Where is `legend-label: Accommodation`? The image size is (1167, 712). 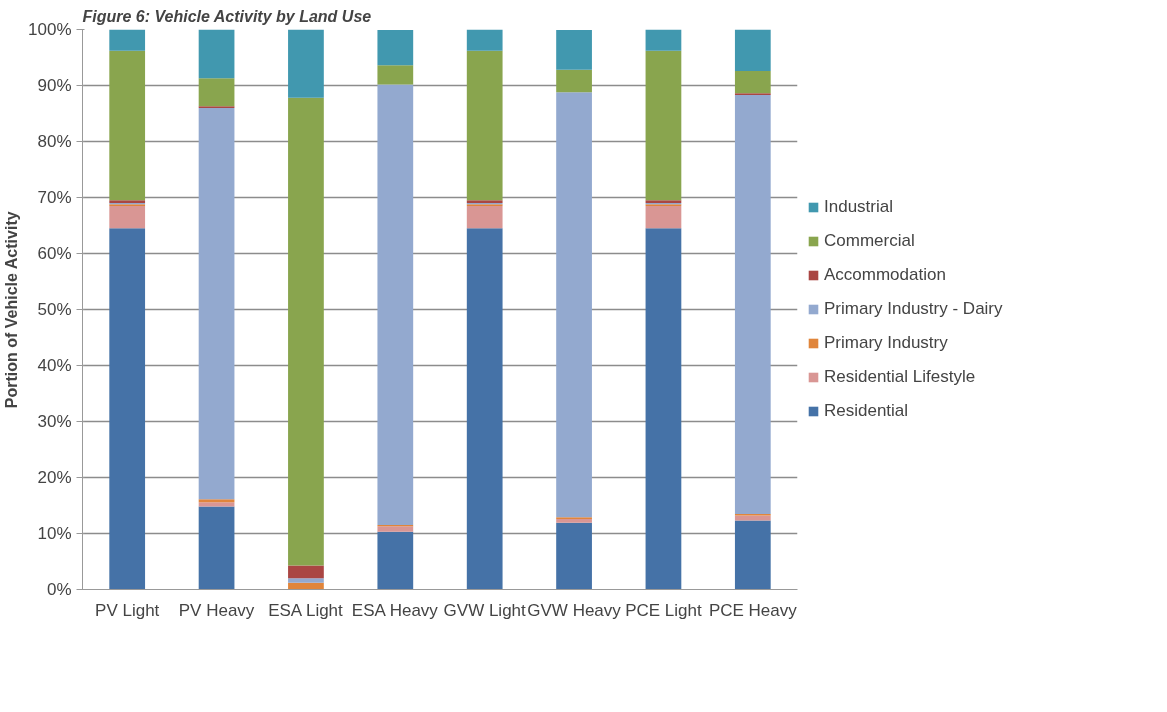
legend-label: Accommodation is located at coordinates (885, 275).